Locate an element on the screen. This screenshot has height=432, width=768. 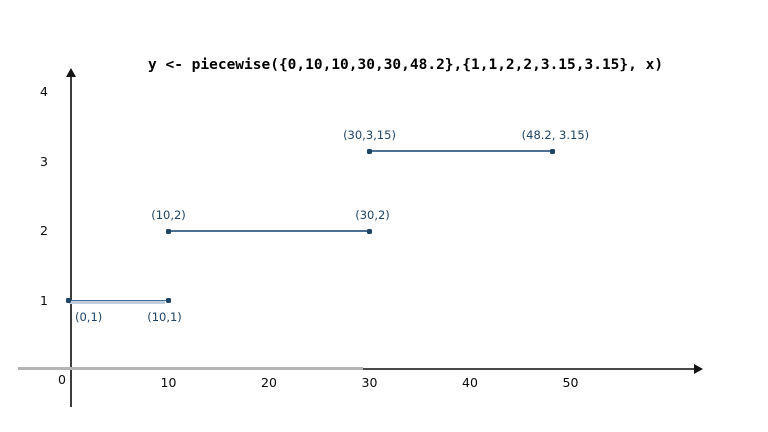
point-label: (0,1) is located at coordinates (89, 316).